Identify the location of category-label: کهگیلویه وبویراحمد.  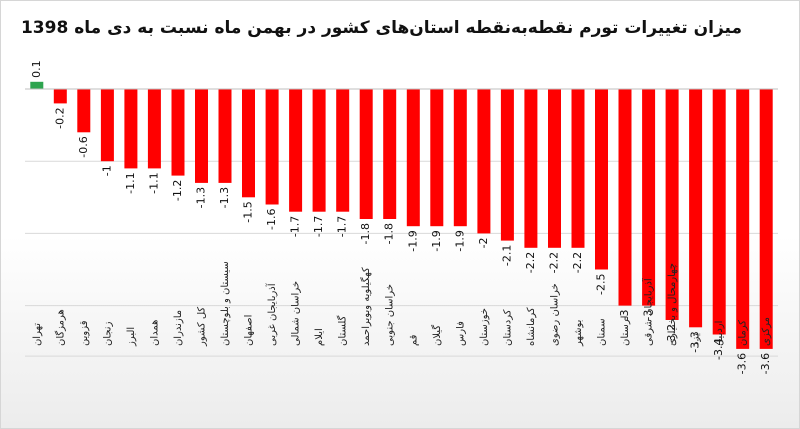
(366, 306).